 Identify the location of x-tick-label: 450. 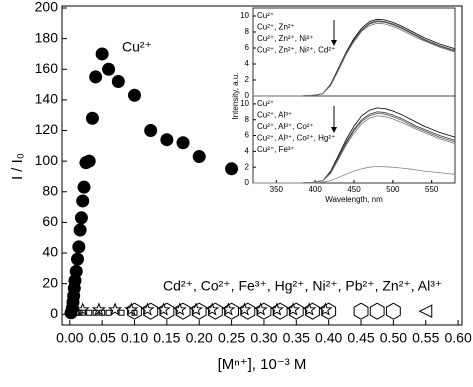
(354, 189).